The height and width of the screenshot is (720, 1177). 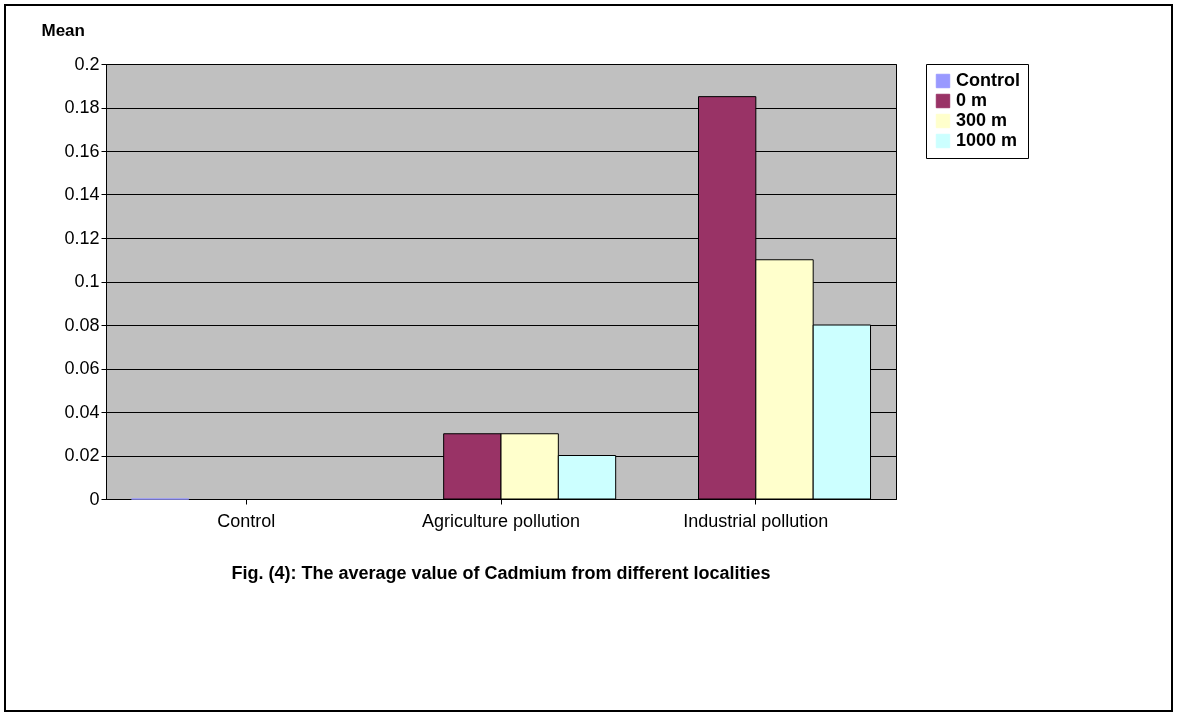 What do you see at coordinates (987, 140) in the screenshot?
I see `legend-label: 1000 m` at bounding box center [987, 140].